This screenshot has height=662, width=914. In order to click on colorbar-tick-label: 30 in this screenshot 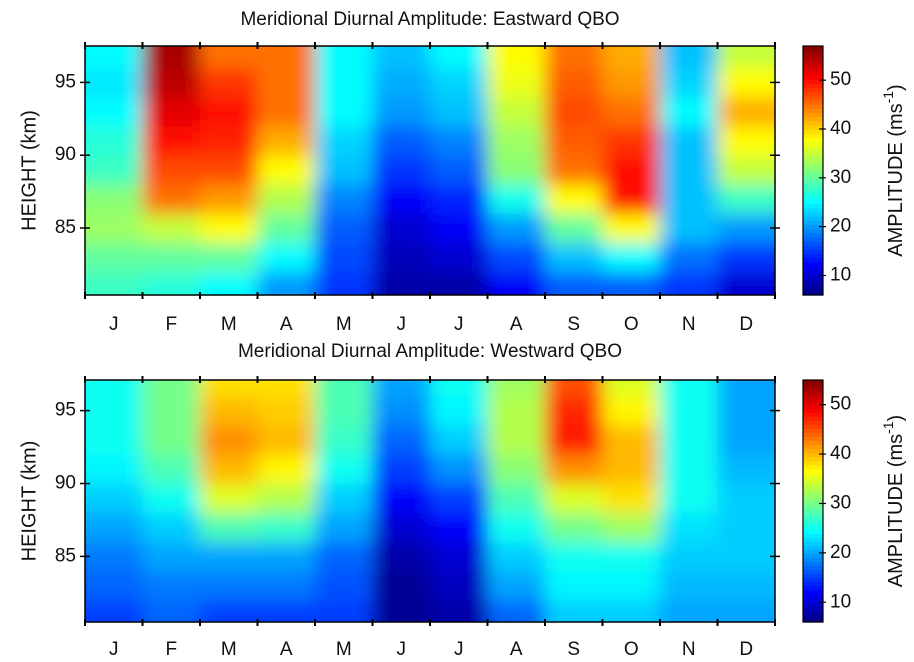, I will do `click(840, 502)`.